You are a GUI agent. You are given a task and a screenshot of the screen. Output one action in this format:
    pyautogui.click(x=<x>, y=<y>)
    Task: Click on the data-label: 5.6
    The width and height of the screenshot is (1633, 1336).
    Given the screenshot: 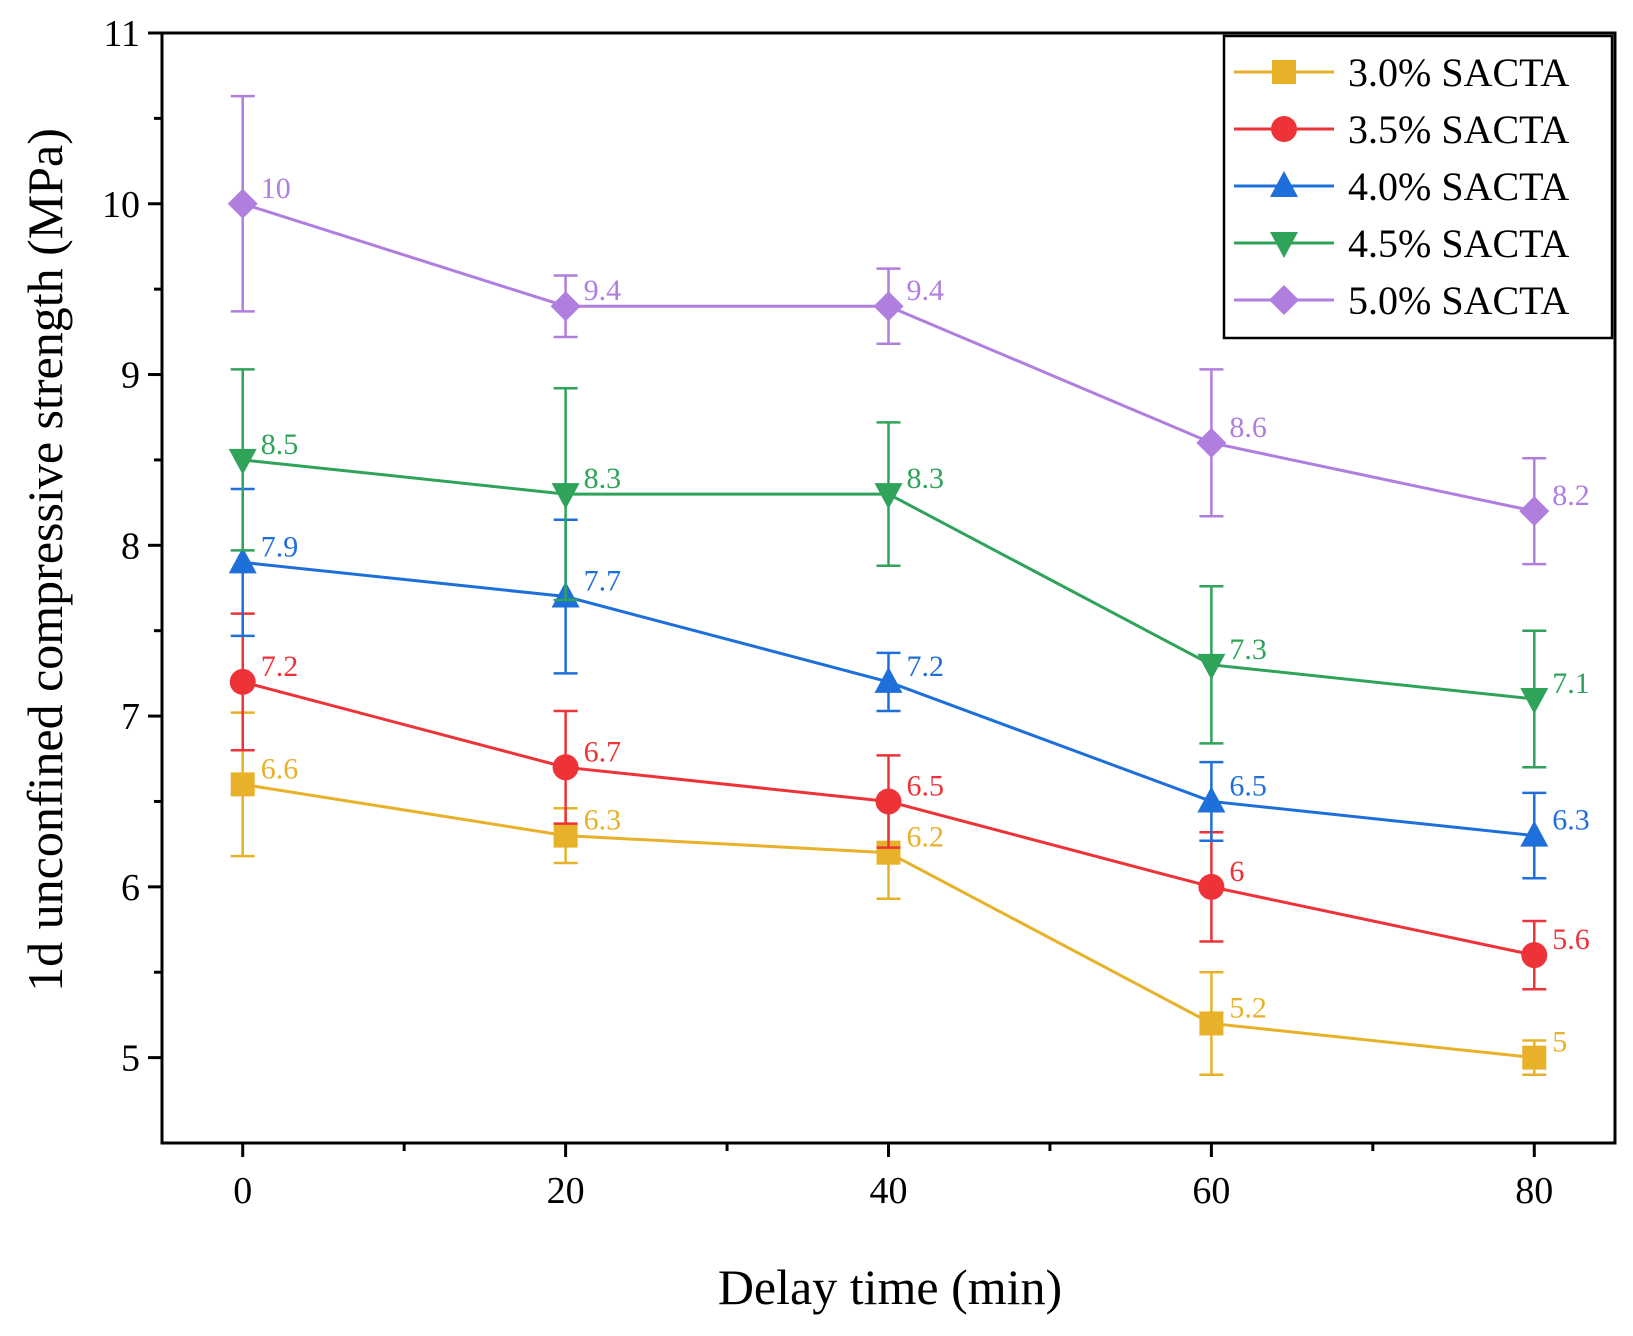 What is the action you would take?
    pyautogui.click(x=1571, y=939)
    